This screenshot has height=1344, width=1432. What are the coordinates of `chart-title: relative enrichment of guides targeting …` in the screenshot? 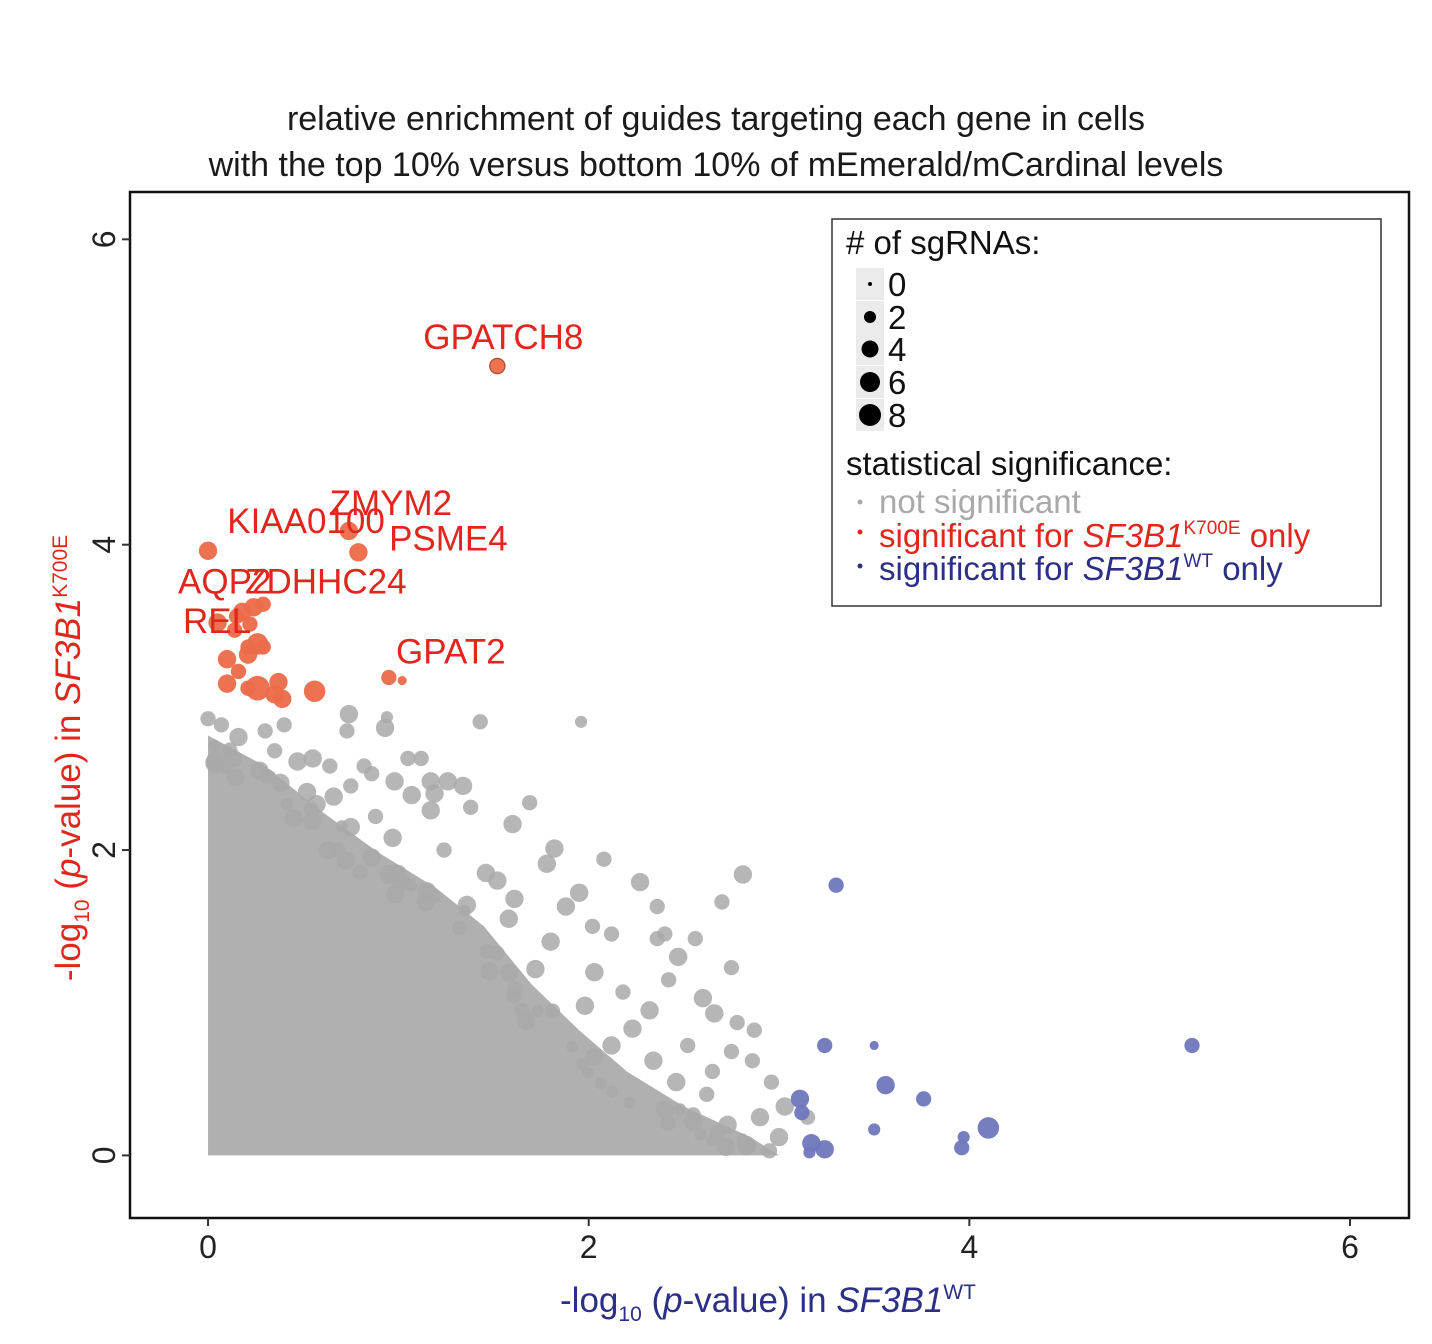 It's located at (716, 142).